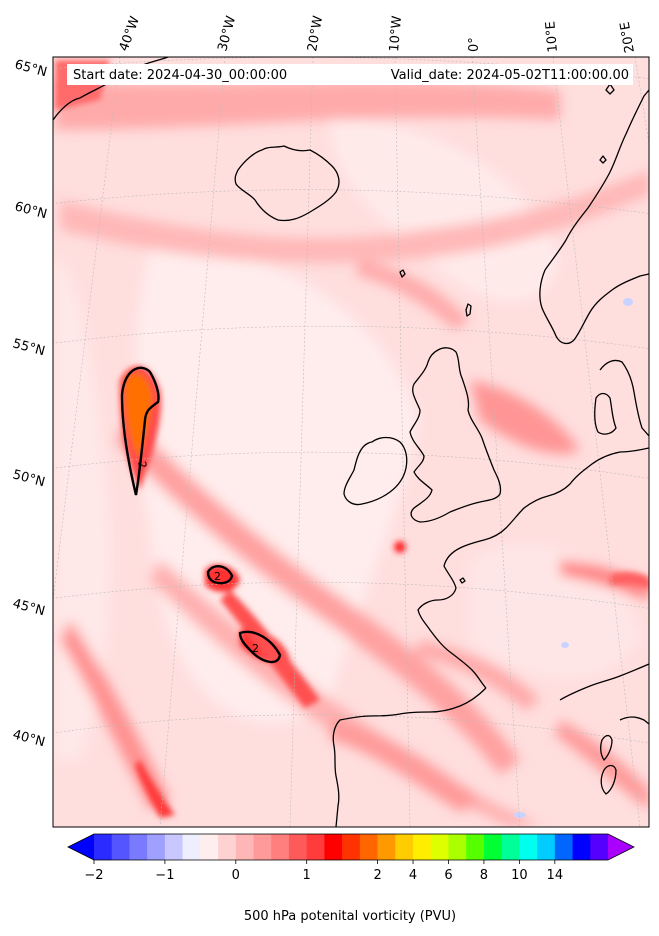 The image size is (659, 936). Describe the element at coordinates (608, 779) in the screenshot. I see `coast-sardinia` at that location.